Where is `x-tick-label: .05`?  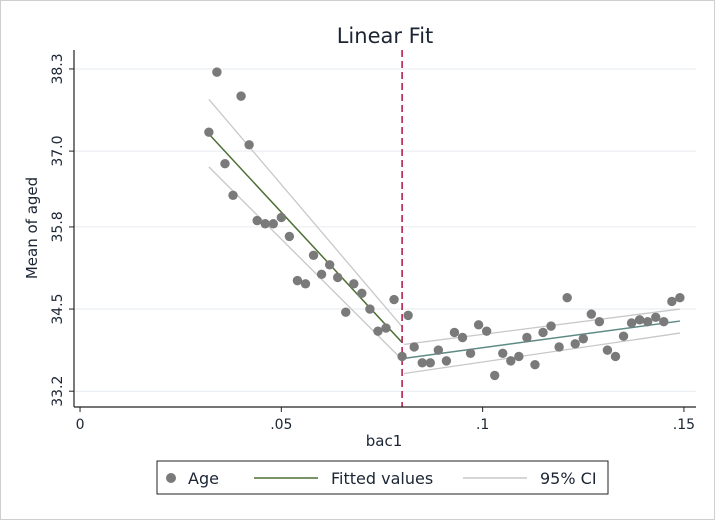 x-tick-label: .05 is located at coordinates (281, 425).